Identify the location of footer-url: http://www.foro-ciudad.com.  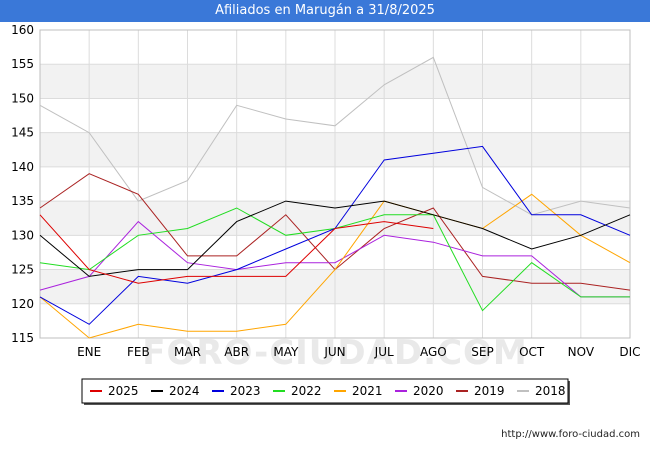
(570, 434).